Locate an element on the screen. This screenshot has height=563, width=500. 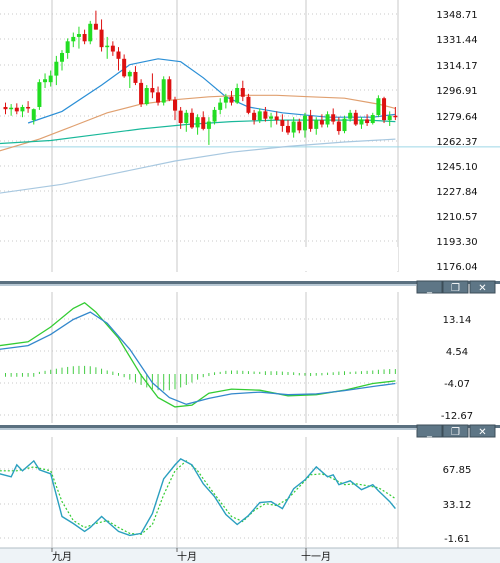
macd-line is located at coordinates (198, 355).